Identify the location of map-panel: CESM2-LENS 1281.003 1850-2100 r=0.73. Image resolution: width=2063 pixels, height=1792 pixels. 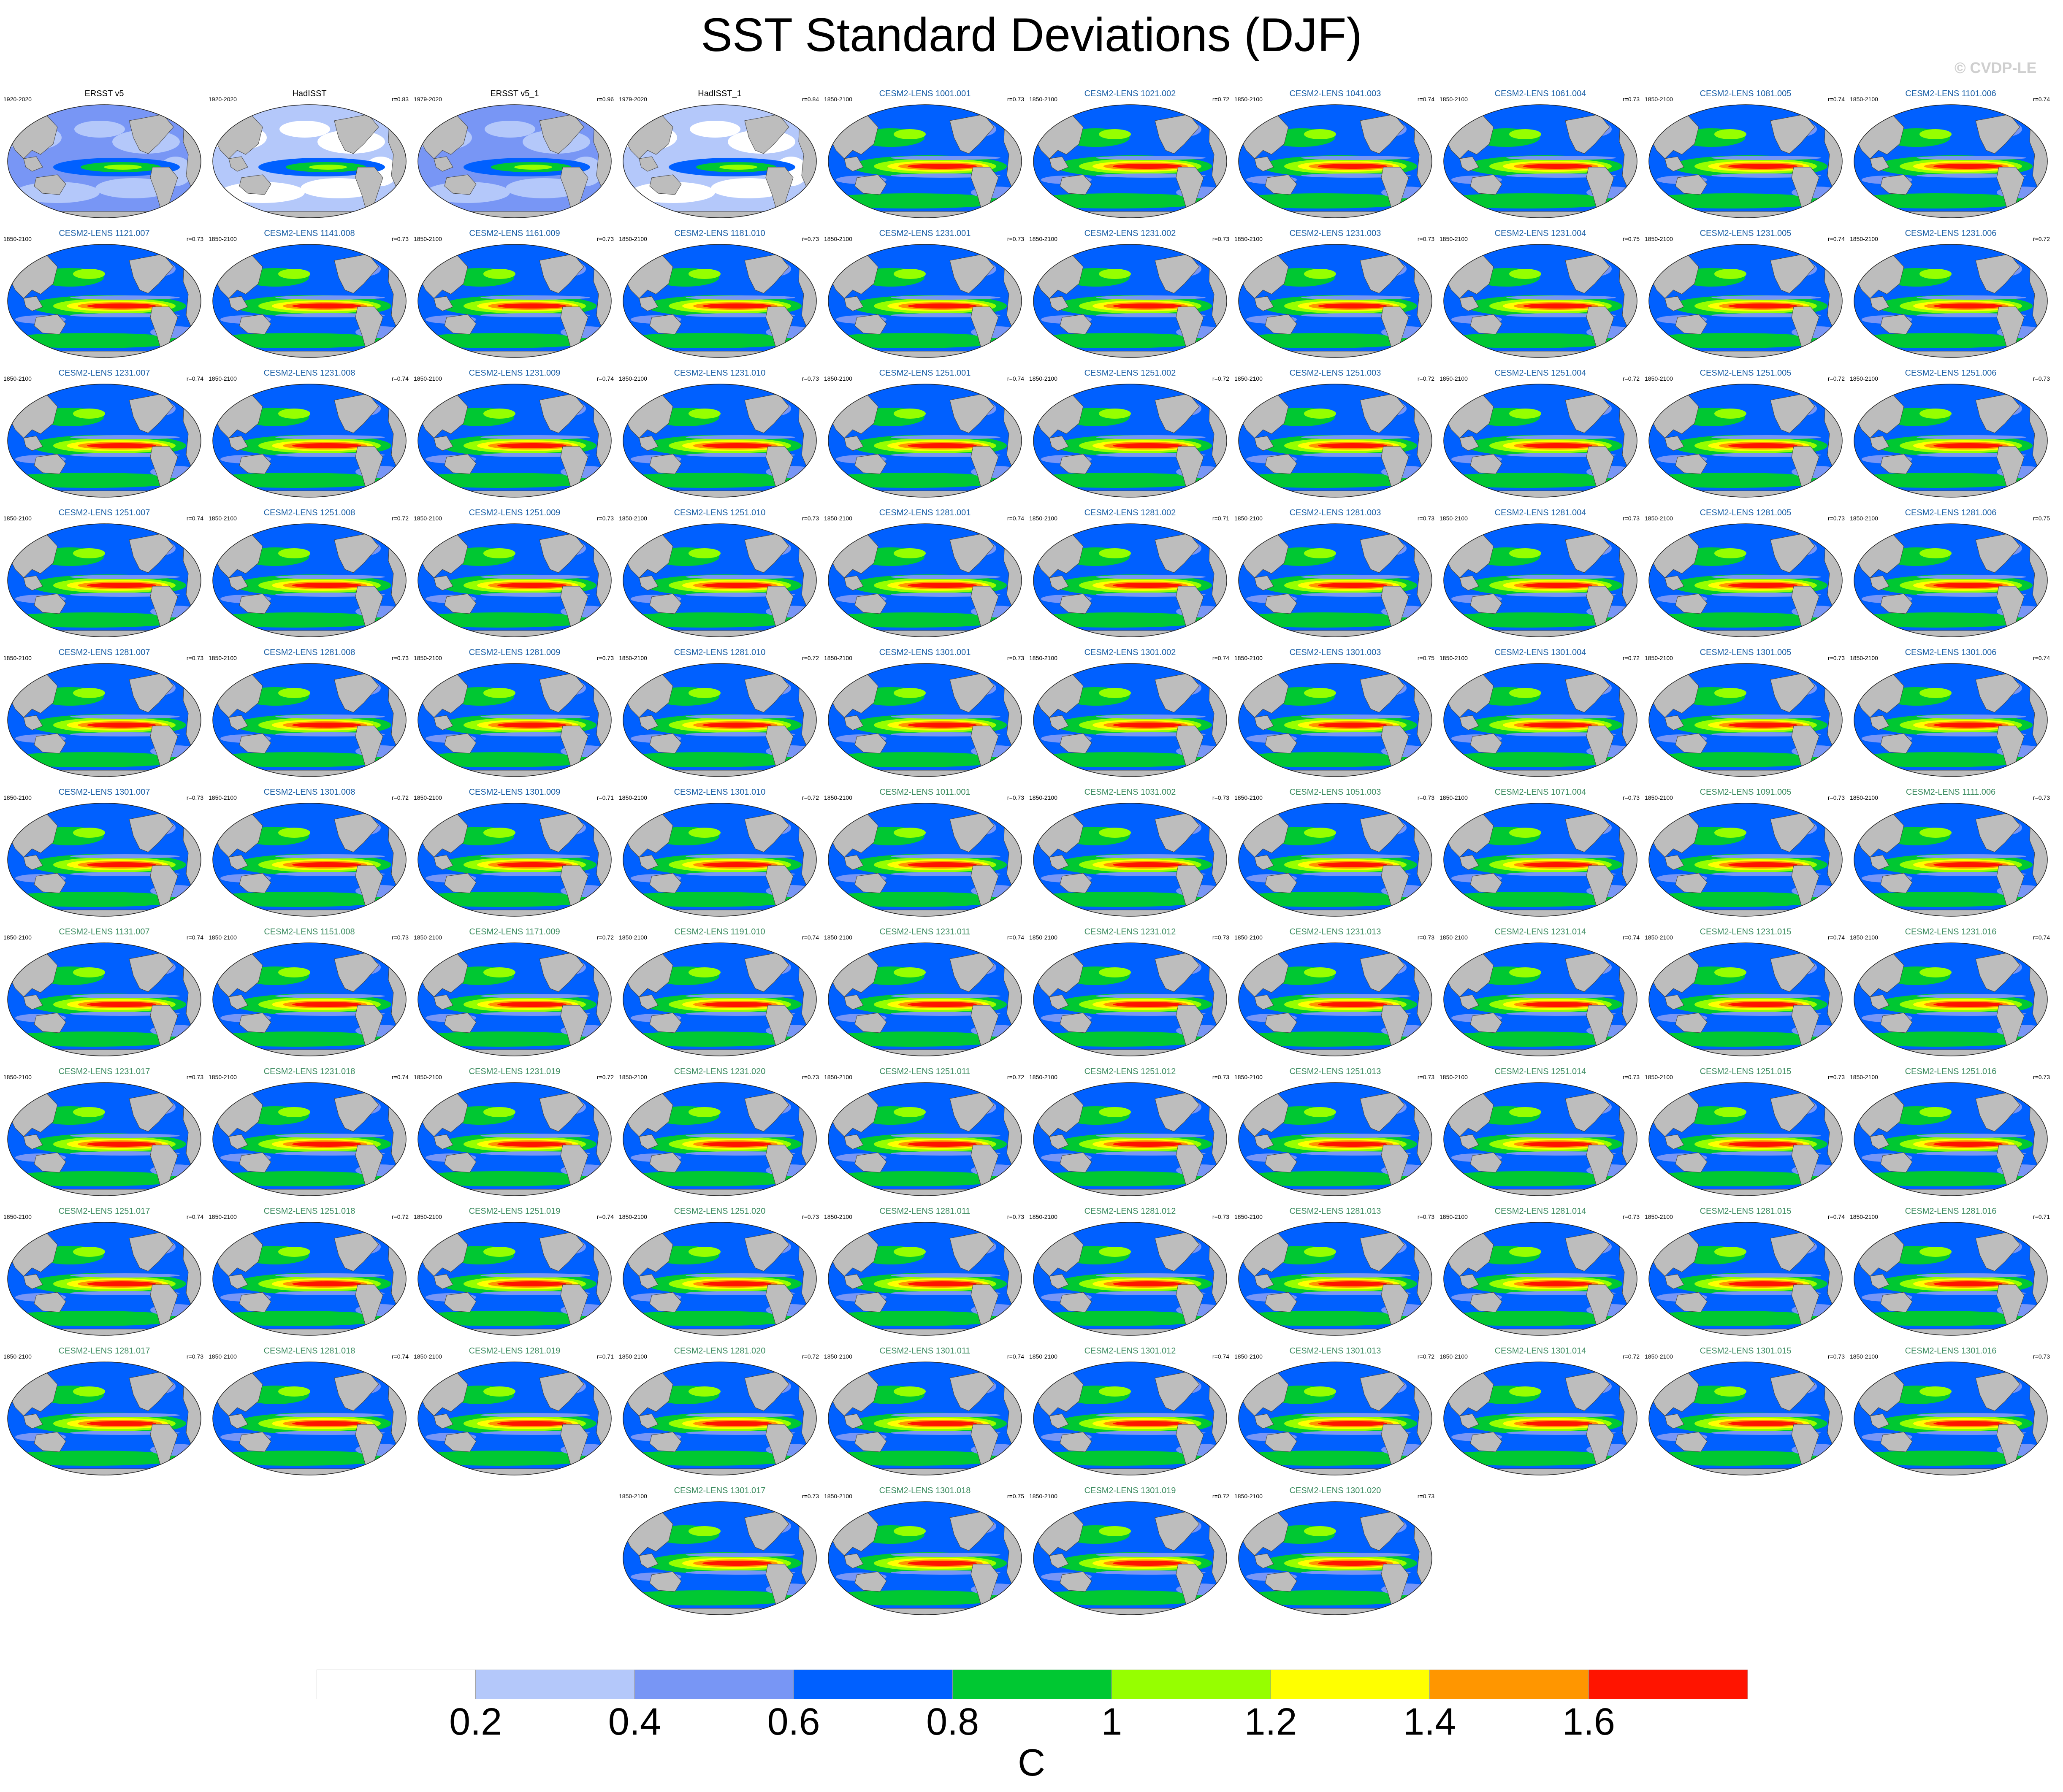
(1335, 577).